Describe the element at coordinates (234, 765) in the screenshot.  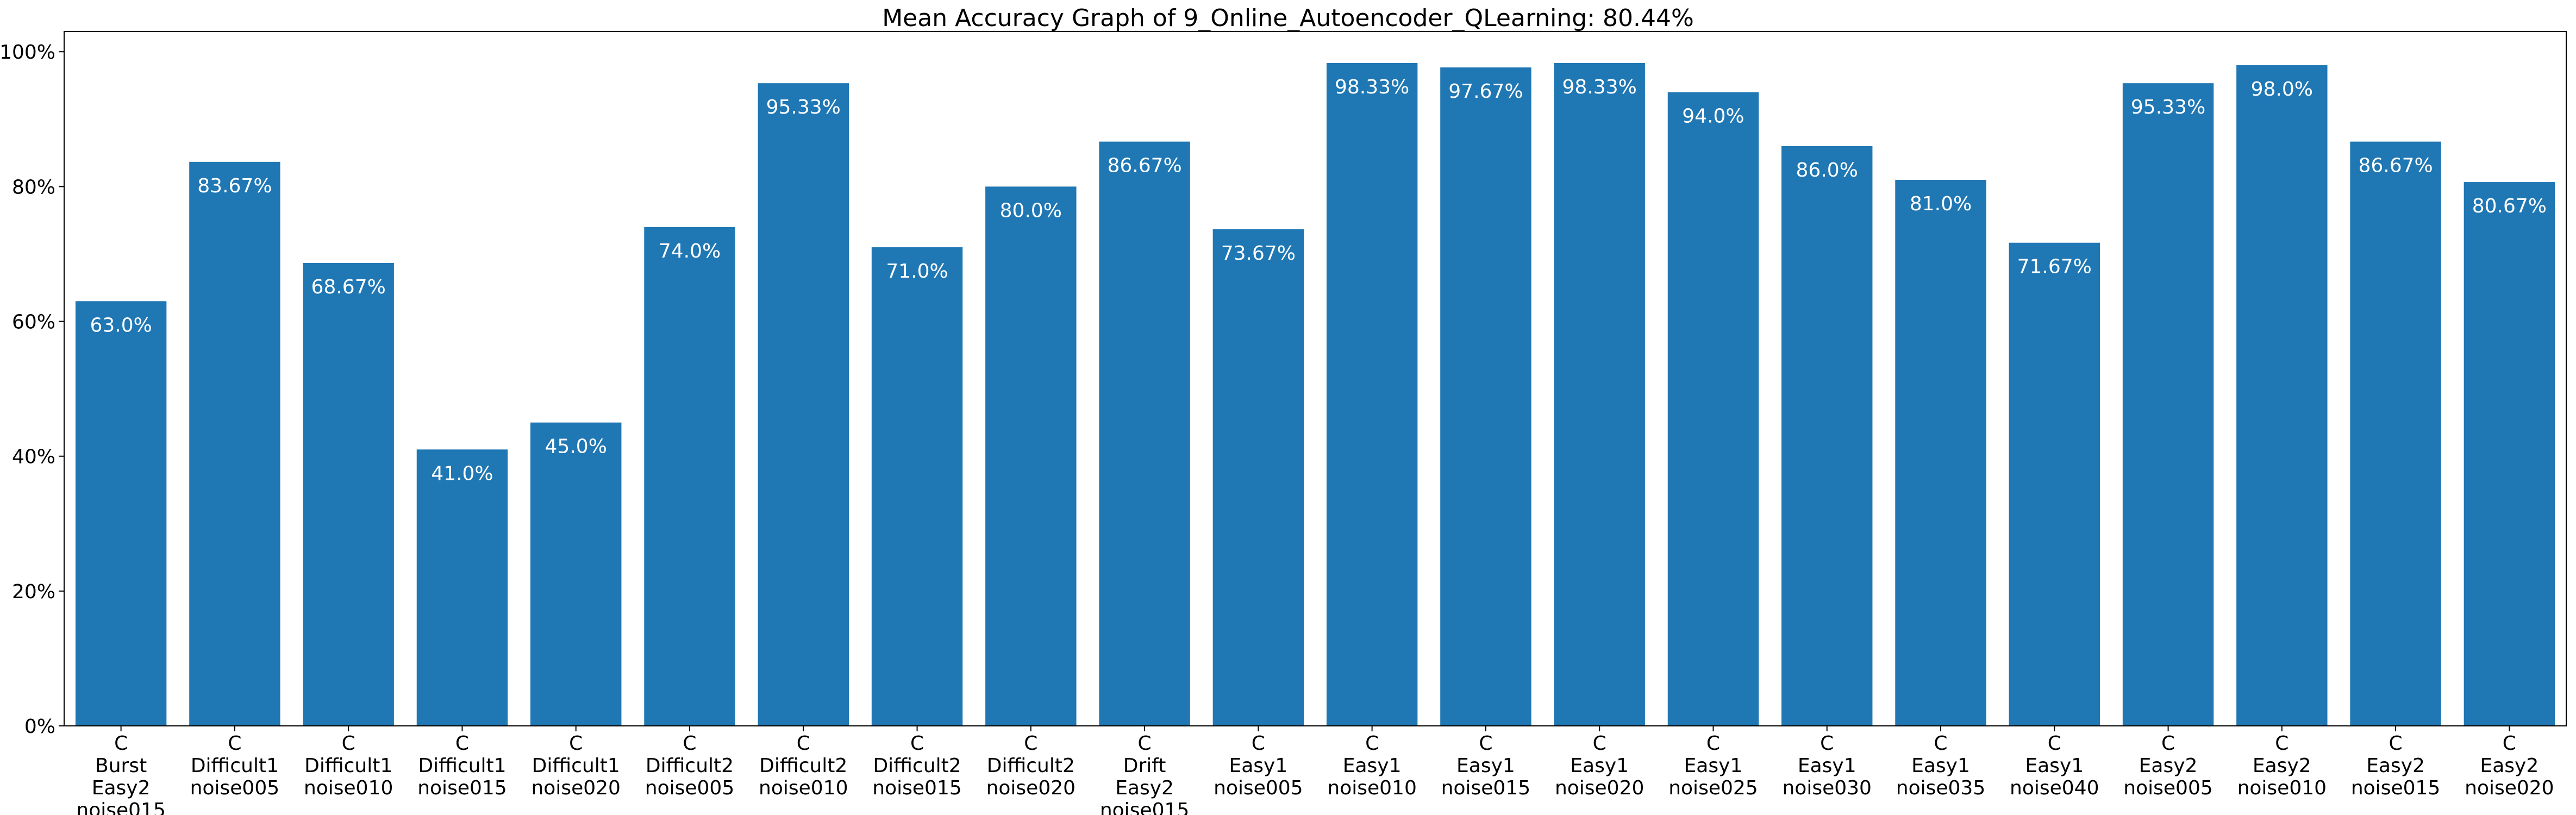
I see `x-tick-label: C Difficult1 noise005` at that location.